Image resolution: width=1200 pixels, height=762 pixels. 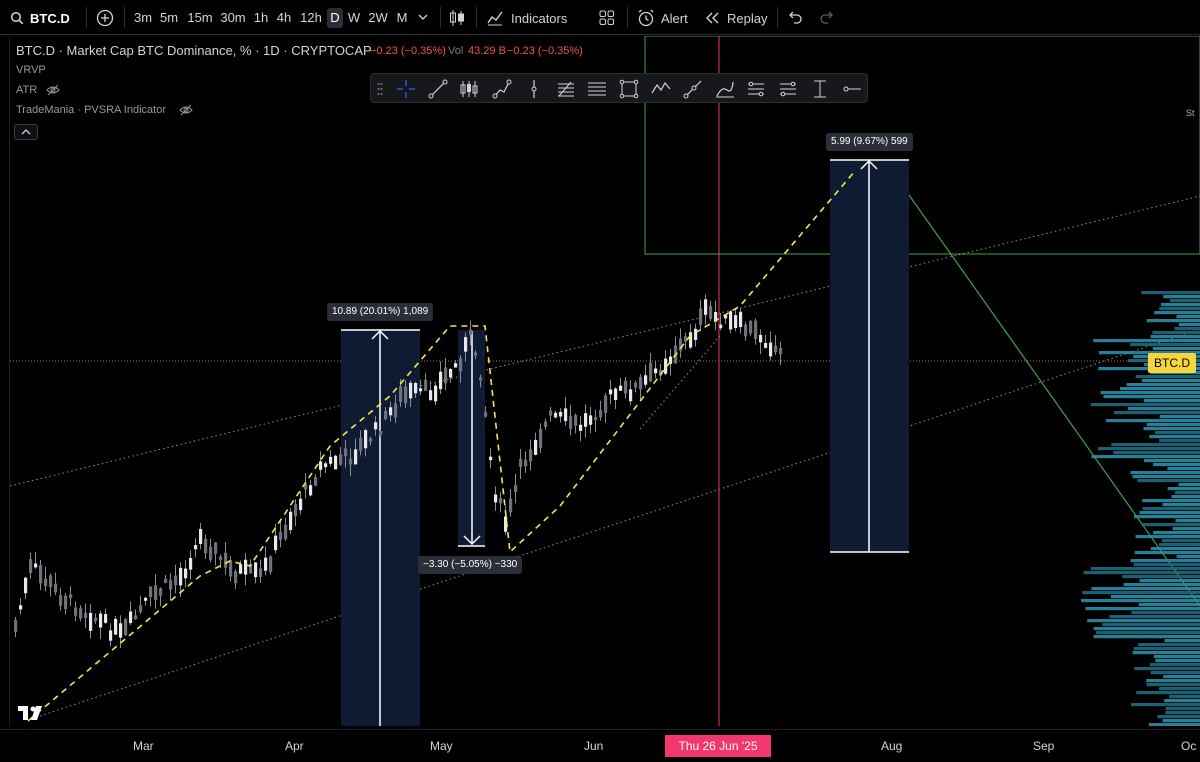 I want to click on timeframe-12h: 12h, so click(x=311, y=17).